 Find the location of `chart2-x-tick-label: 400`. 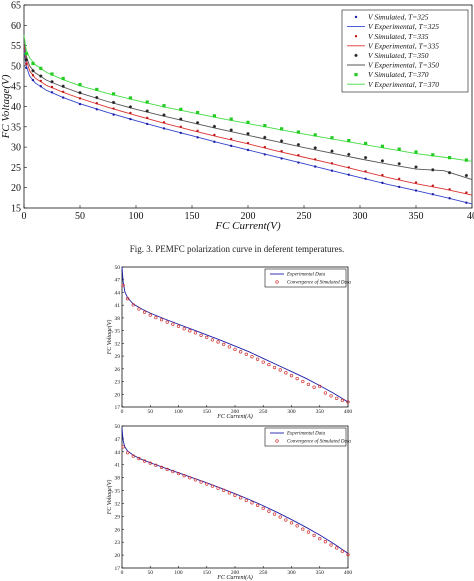

chart2-x-tick-label: 400 is located at coordinates (348, 412).